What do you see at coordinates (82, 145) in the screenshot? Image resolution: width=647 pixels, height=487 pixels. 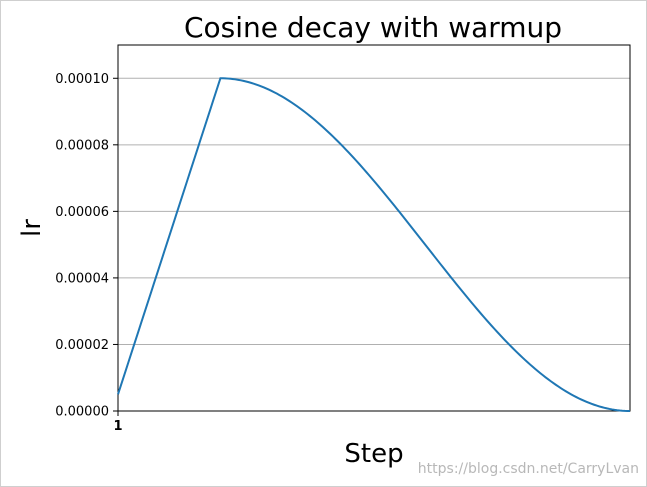 I see `y-tick-label: 0.00008` at bounding box center [82, 145].